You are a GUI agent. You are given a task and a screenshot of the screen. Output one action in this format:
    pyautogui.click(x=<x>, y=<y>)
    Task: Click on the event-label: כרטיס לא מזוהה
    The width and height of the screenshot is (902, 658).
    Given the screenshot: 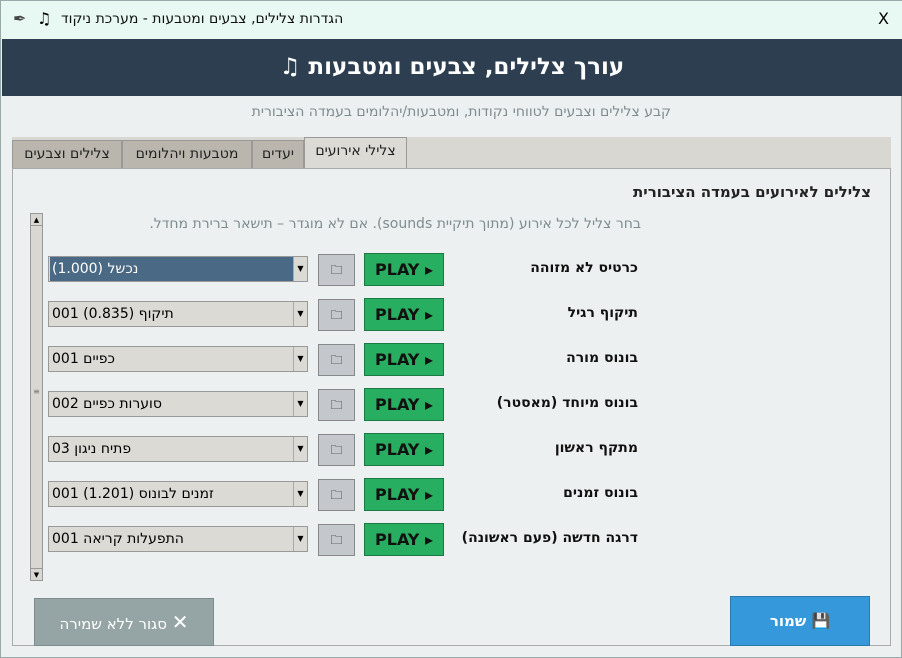 What is the action you would take?
    pyautogui.click(x=584, y=268)
    